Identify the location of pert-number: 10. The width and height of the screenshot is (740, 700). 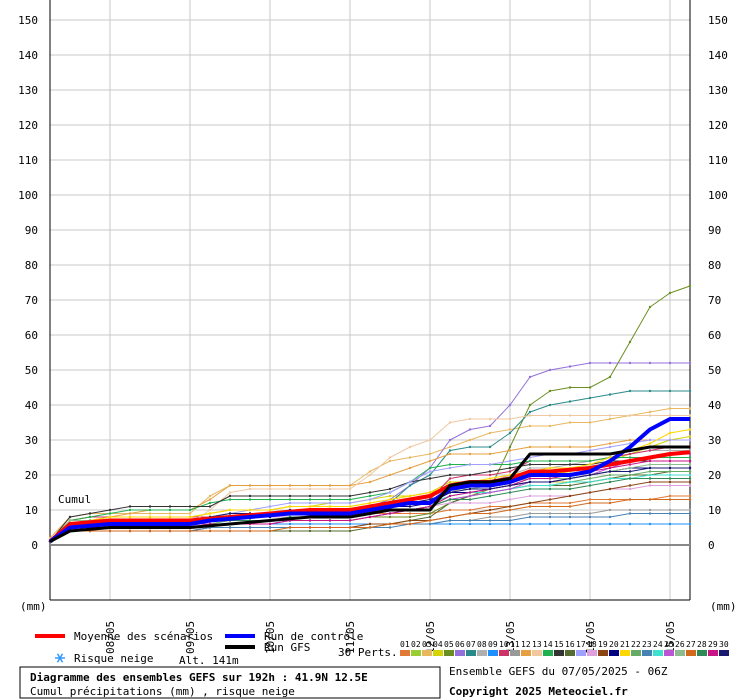
(504, 644).